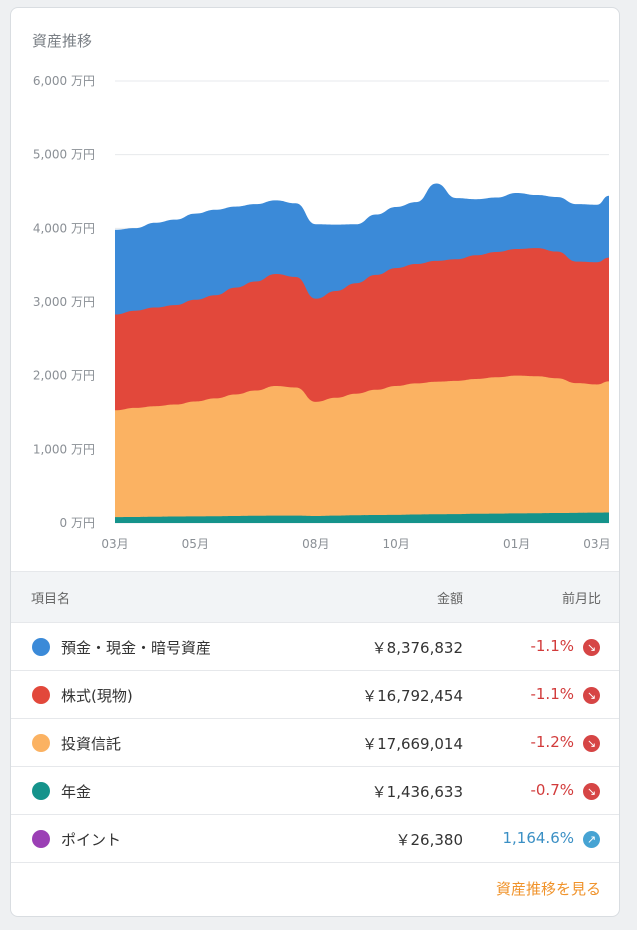 The height and width of the screenshot is (930, 637). I want to click on y-tick-label: 4,000 万円, so click(64, 228).